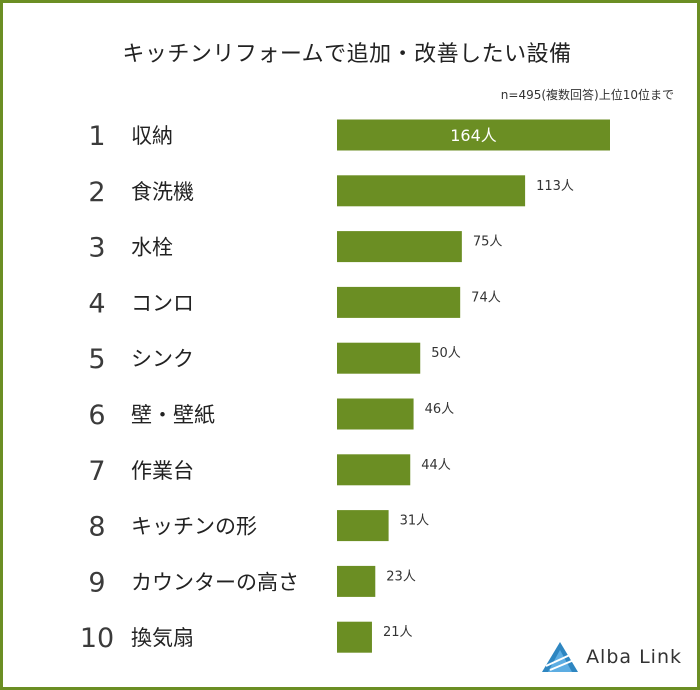 This screenshot has width=700, height=690. What do you see at coordinates (401, 576) in the screenshot?
I see `value-label: 23人` at bounding box center [401, 576].